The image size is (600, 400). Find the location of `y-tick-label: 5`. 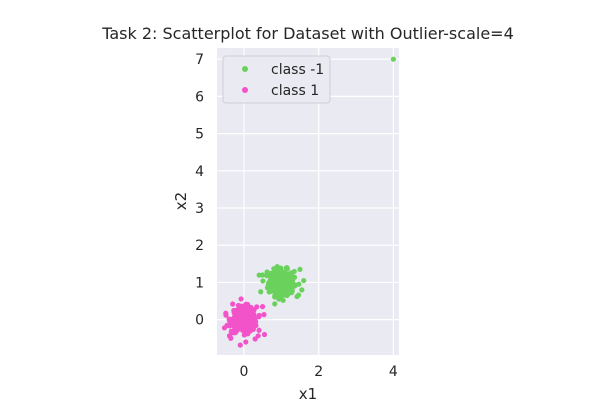

y-tick-label: 5 is located at coordinates (199, 135).